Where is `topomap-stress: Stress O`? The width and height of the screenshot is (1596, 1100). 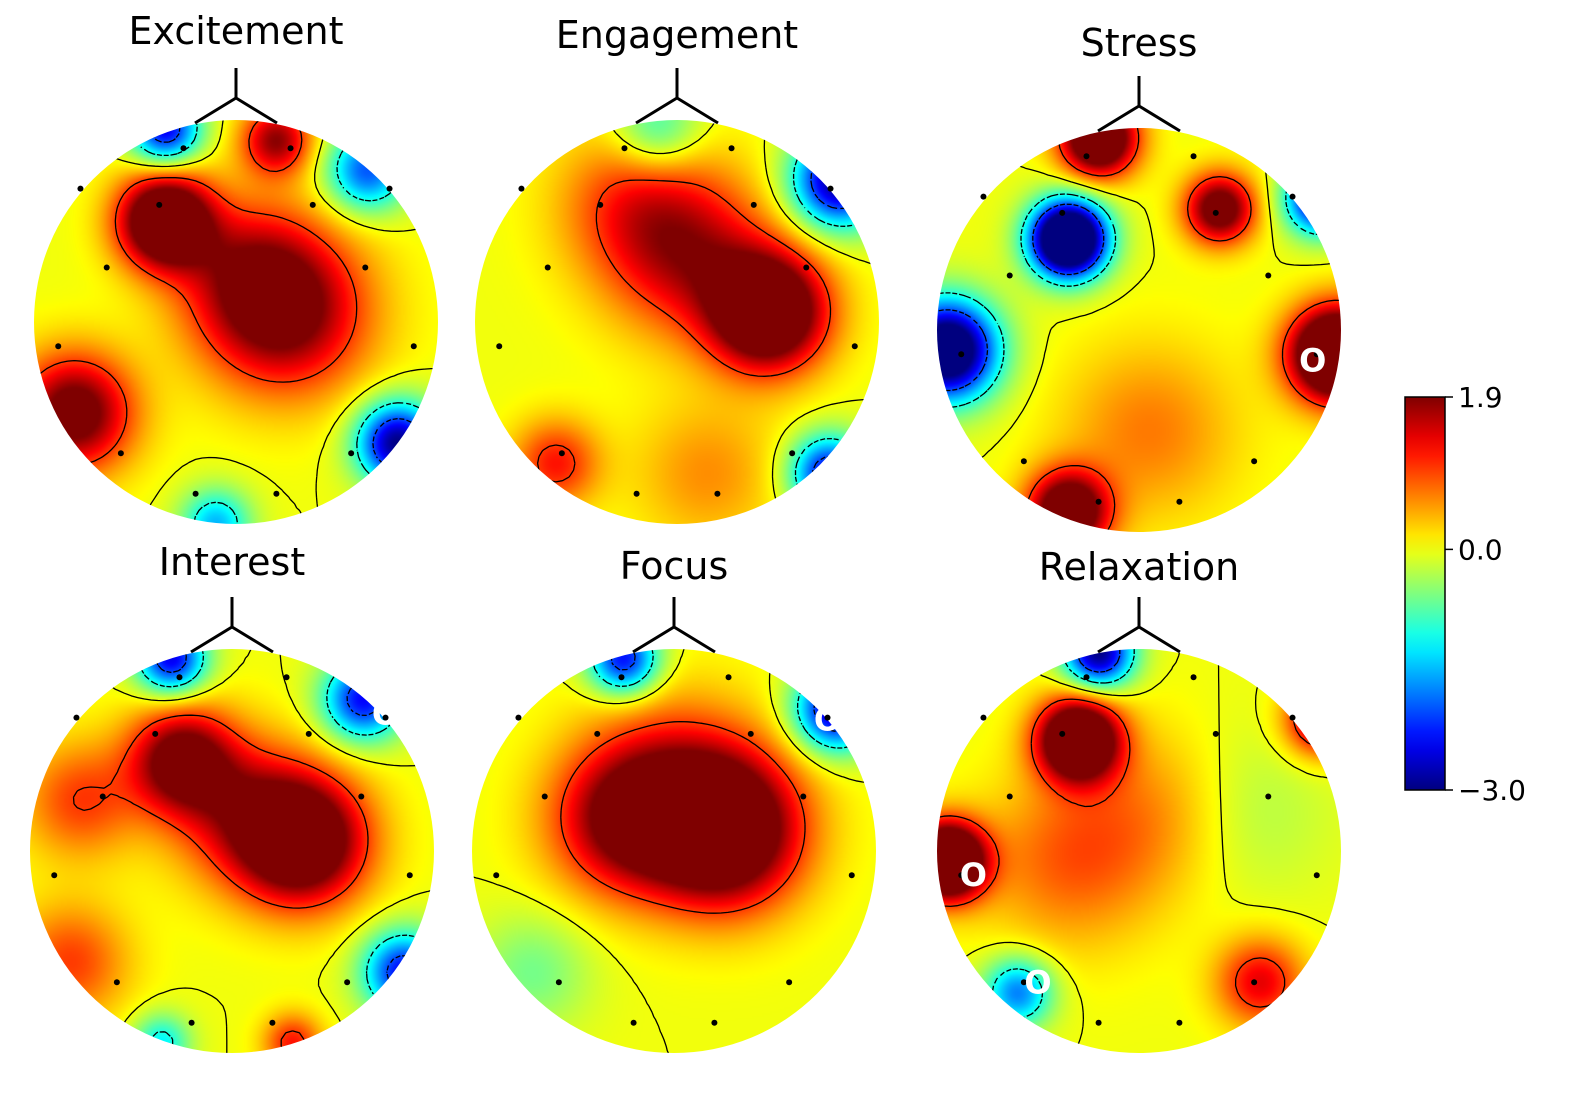 topomap-stress: Stress O is located at coordinates (1139, 276).